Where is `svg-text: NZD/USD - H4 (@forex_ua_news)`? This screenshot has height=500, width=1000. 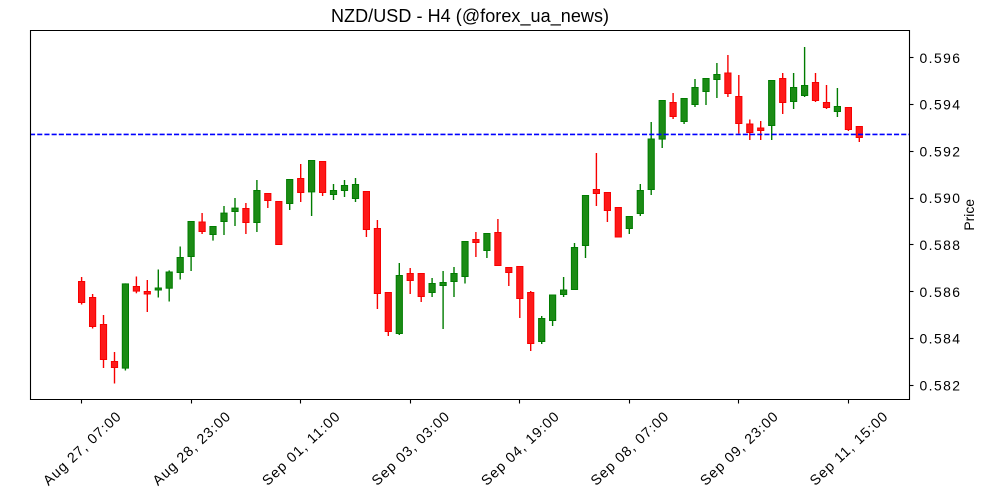 svg-text: NZD/USD - H4 (@forex_ua_news) is located at coordinates (470, 16).